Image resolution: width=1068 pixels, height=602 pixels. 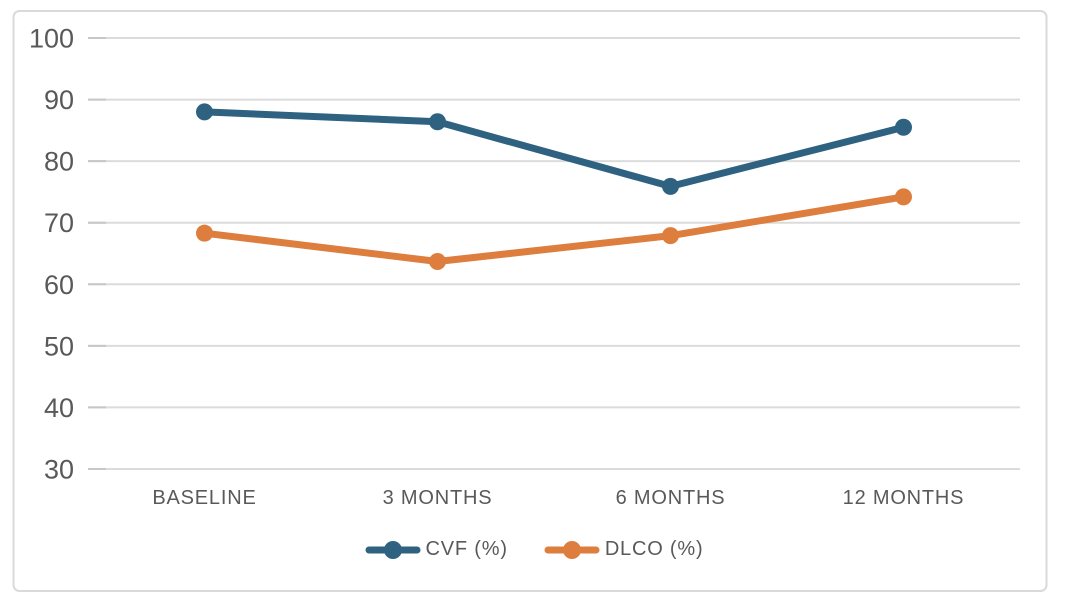 I want to click on y-axis-tick-label: 30, so click(x=59, y=470).